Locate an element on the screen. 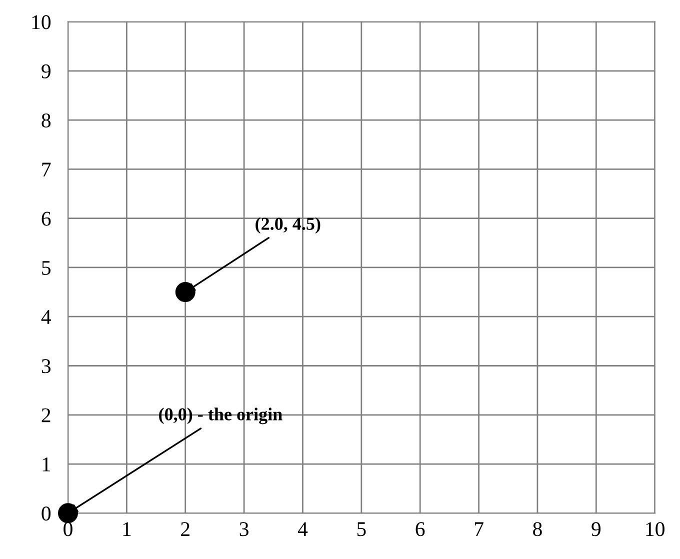 The image size is (680, 559). y-tick-label: 9 is located at coordinates (46, 71).